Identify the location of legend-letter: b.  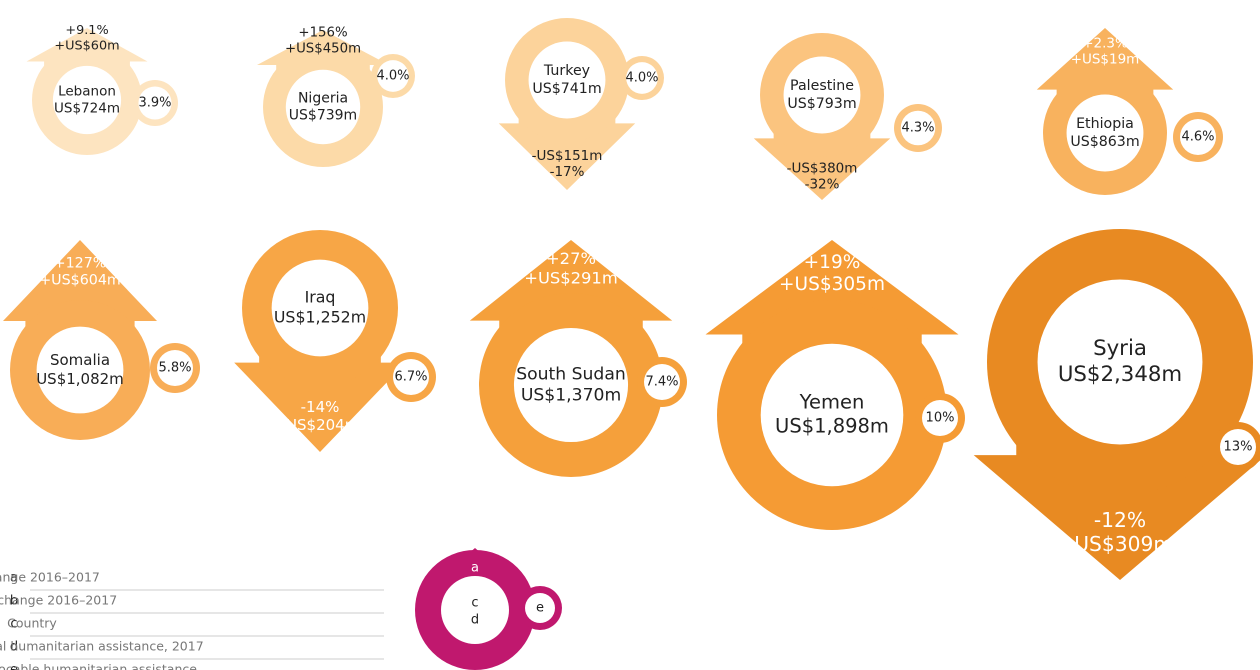
(14, 601).